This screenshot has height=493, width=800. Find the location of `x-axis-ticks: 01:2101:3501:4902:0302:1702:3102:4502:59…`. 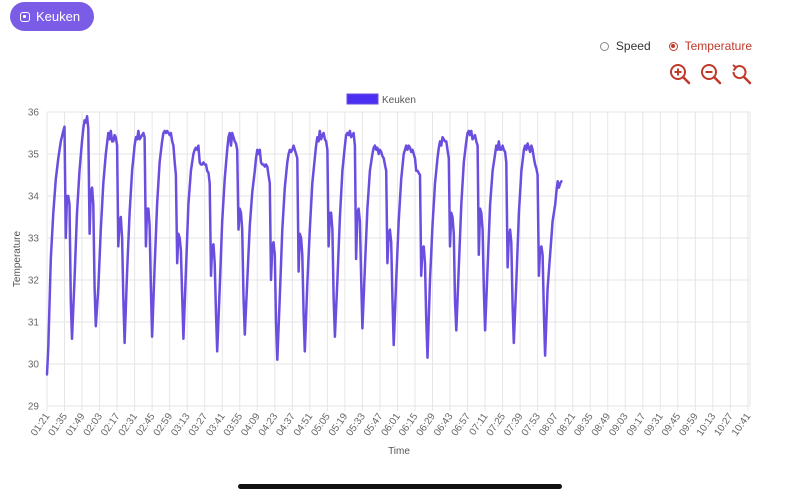

x-axis-ticks: 01:2101:3501:4902:0302:1702:3102:4502:59… is located at coordinates (391, 424).